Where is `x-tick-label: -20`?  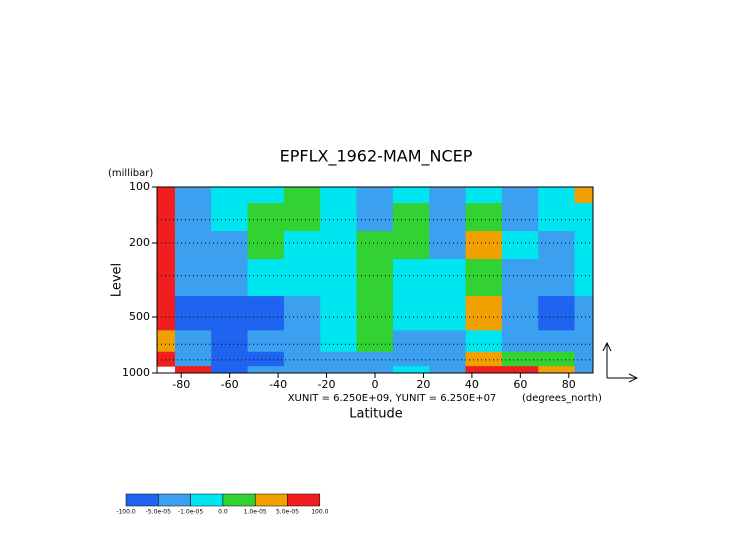
x-tick-label: -20 is located at coordinates (327, 384).